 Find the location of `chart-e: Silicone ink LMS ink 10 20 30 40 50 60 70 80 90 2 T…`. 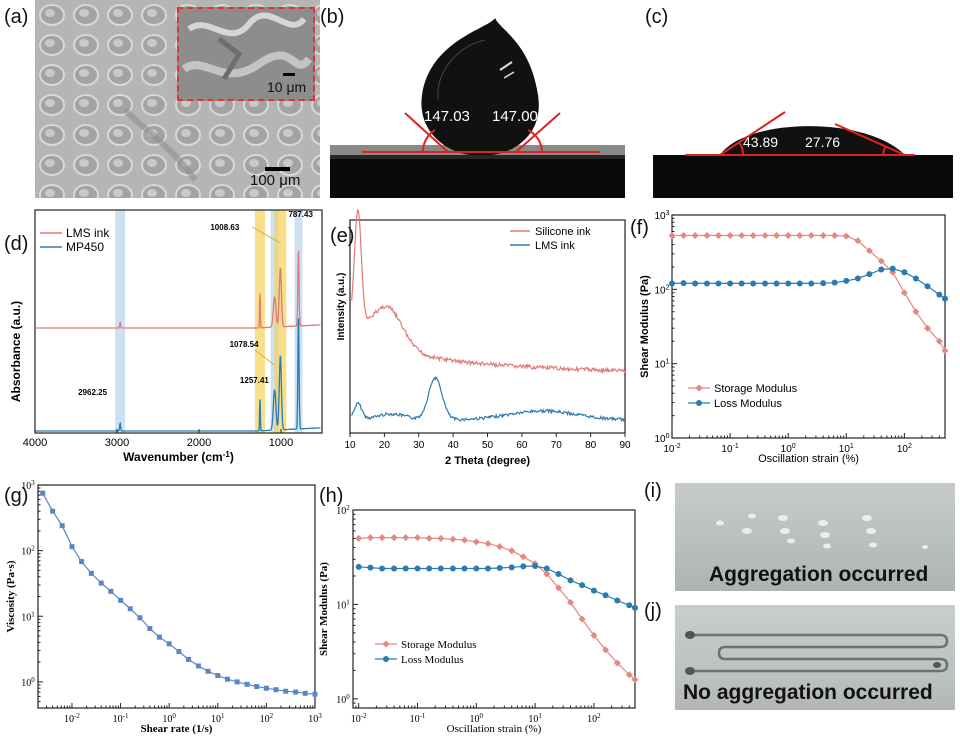

chart-e: Silicone ink LMS ink 10 20 30 40 50 60 70 80 90 2 T… is located at coordinates (483, 338).